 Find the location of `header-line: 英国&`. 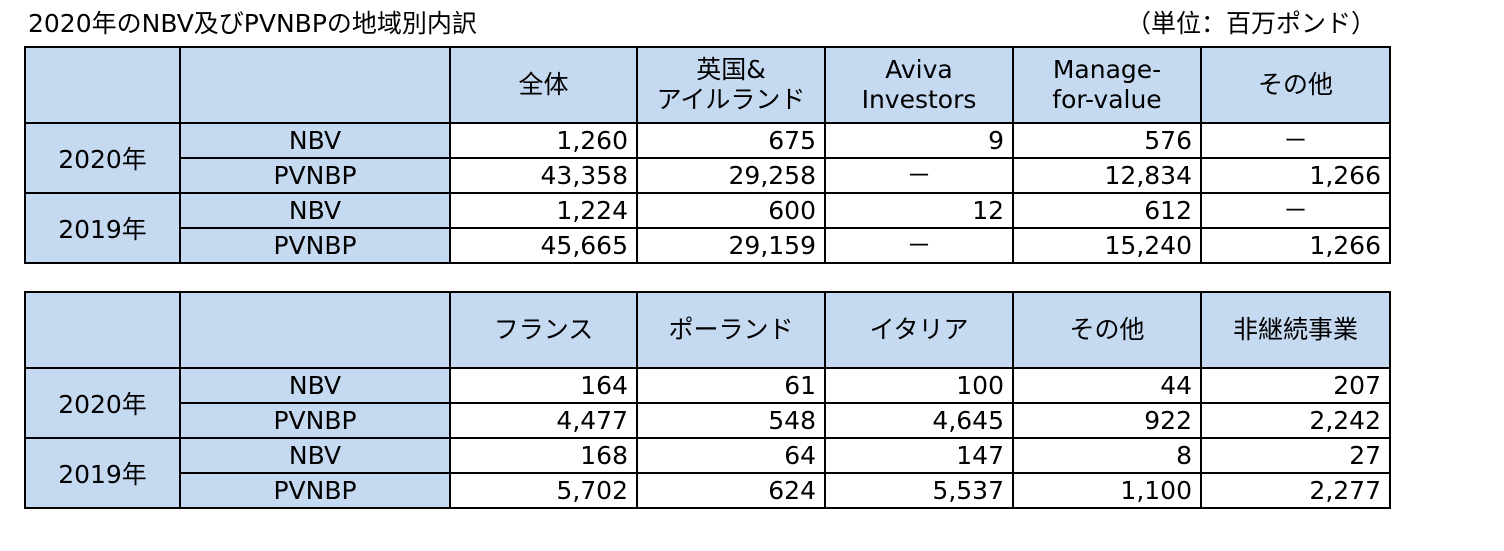

header-line: 英国& is located at coordinates (731, 69).